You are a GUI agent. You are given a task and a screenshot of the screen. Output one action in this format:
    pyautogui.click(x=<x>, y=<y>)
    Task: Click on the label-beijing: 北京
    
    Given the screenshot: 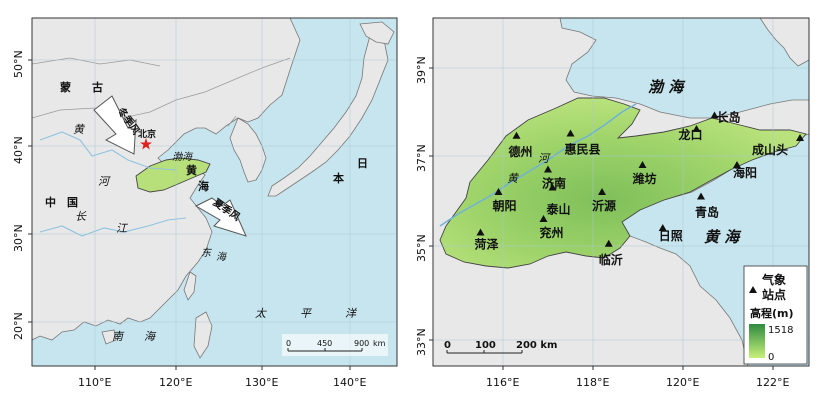 What is the action you would take?
    pyautogui.click(x=147, y=134)
    